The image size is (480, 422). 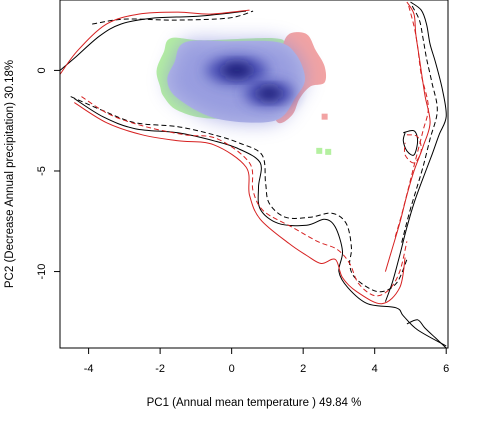 What do you see at coordinates (446, 369) in the screenshot?
I see `x-tick-label: 6` at bounding box center [446, 369].